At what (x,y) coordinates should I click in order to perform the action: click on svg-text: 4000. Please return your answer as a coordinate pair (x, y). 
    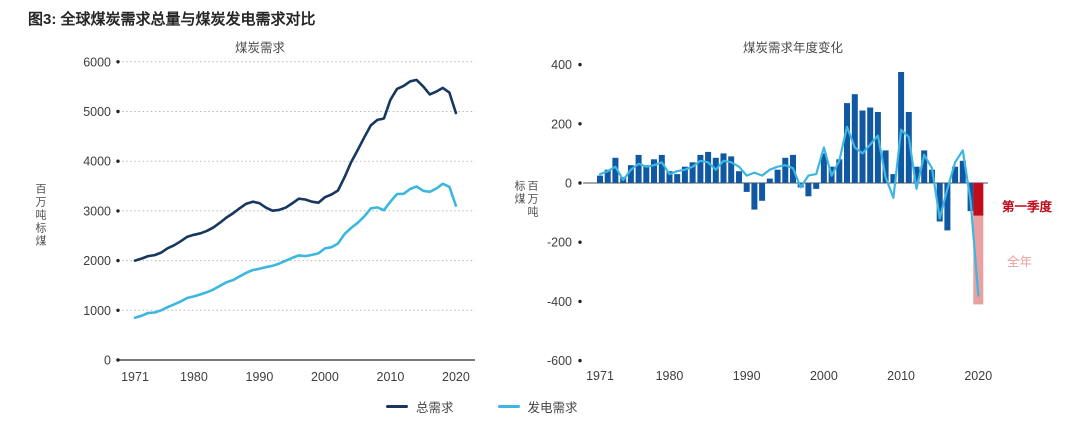
    Looking at the image, I should click on (97, 162).